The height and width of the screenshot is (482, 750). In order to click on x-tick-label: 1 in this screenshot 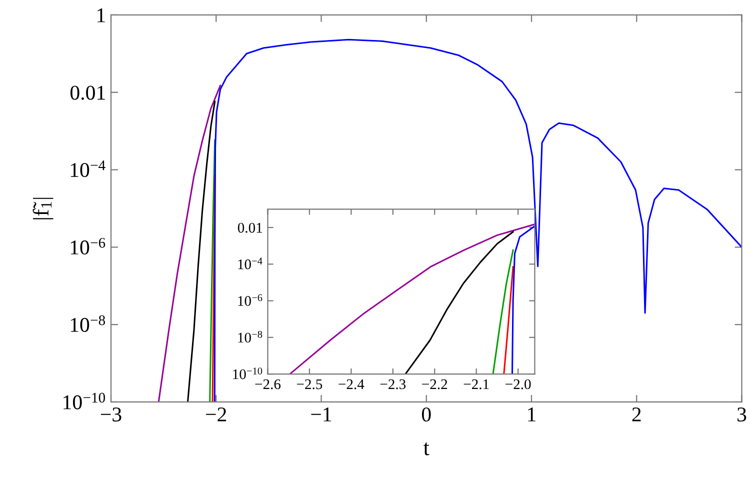, I will do `click(532, 415)`.